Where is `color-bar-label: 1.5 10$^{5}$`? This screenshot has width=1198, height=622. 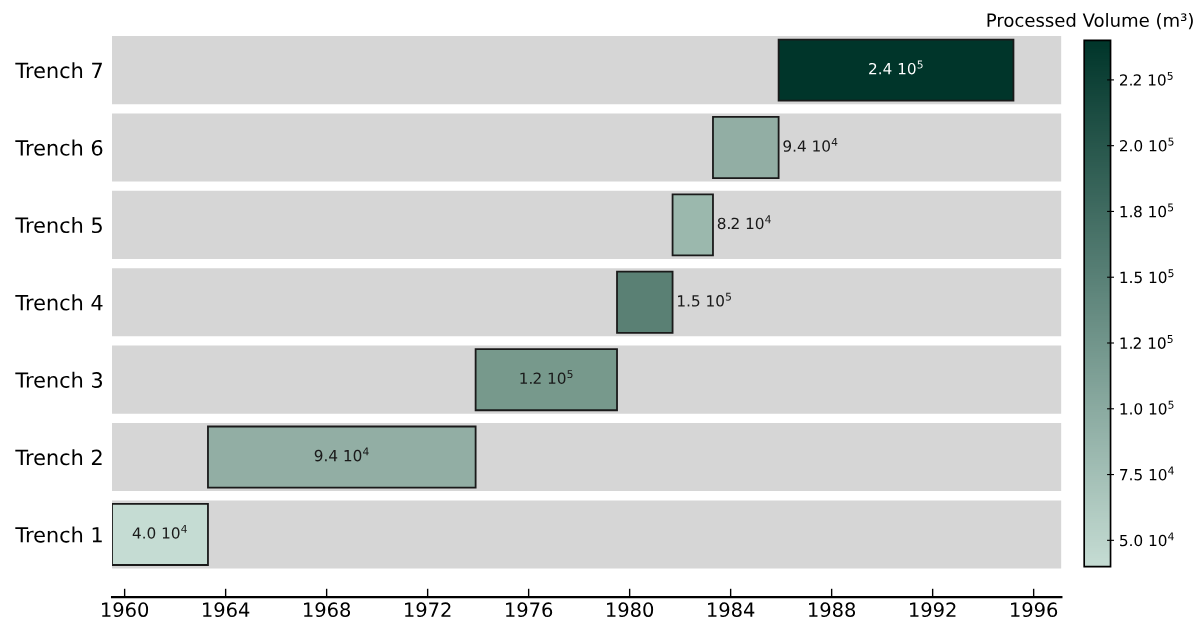
color-bar-label: 1.5 10$^{5}$ is located at coordinates (1147, 276).